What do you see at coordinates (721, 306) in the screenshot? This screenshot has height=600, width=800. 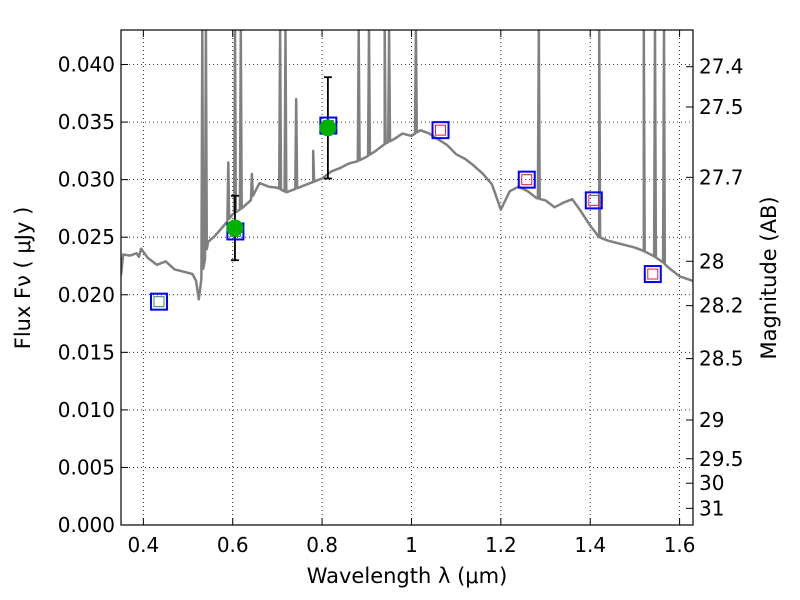 I see `y2-tick-label: 28.2` at bounding box center [721, 306].